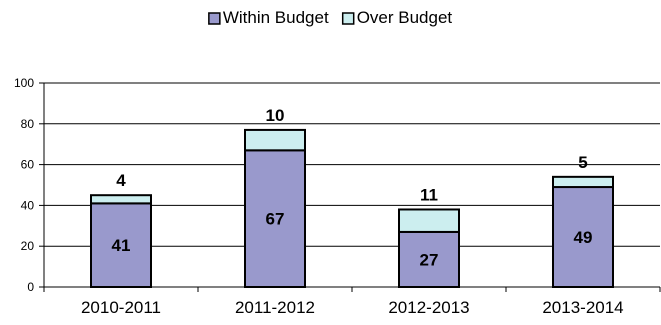 The image size is (661, 325). I want to click on data-label: 67, so click(275, 219).